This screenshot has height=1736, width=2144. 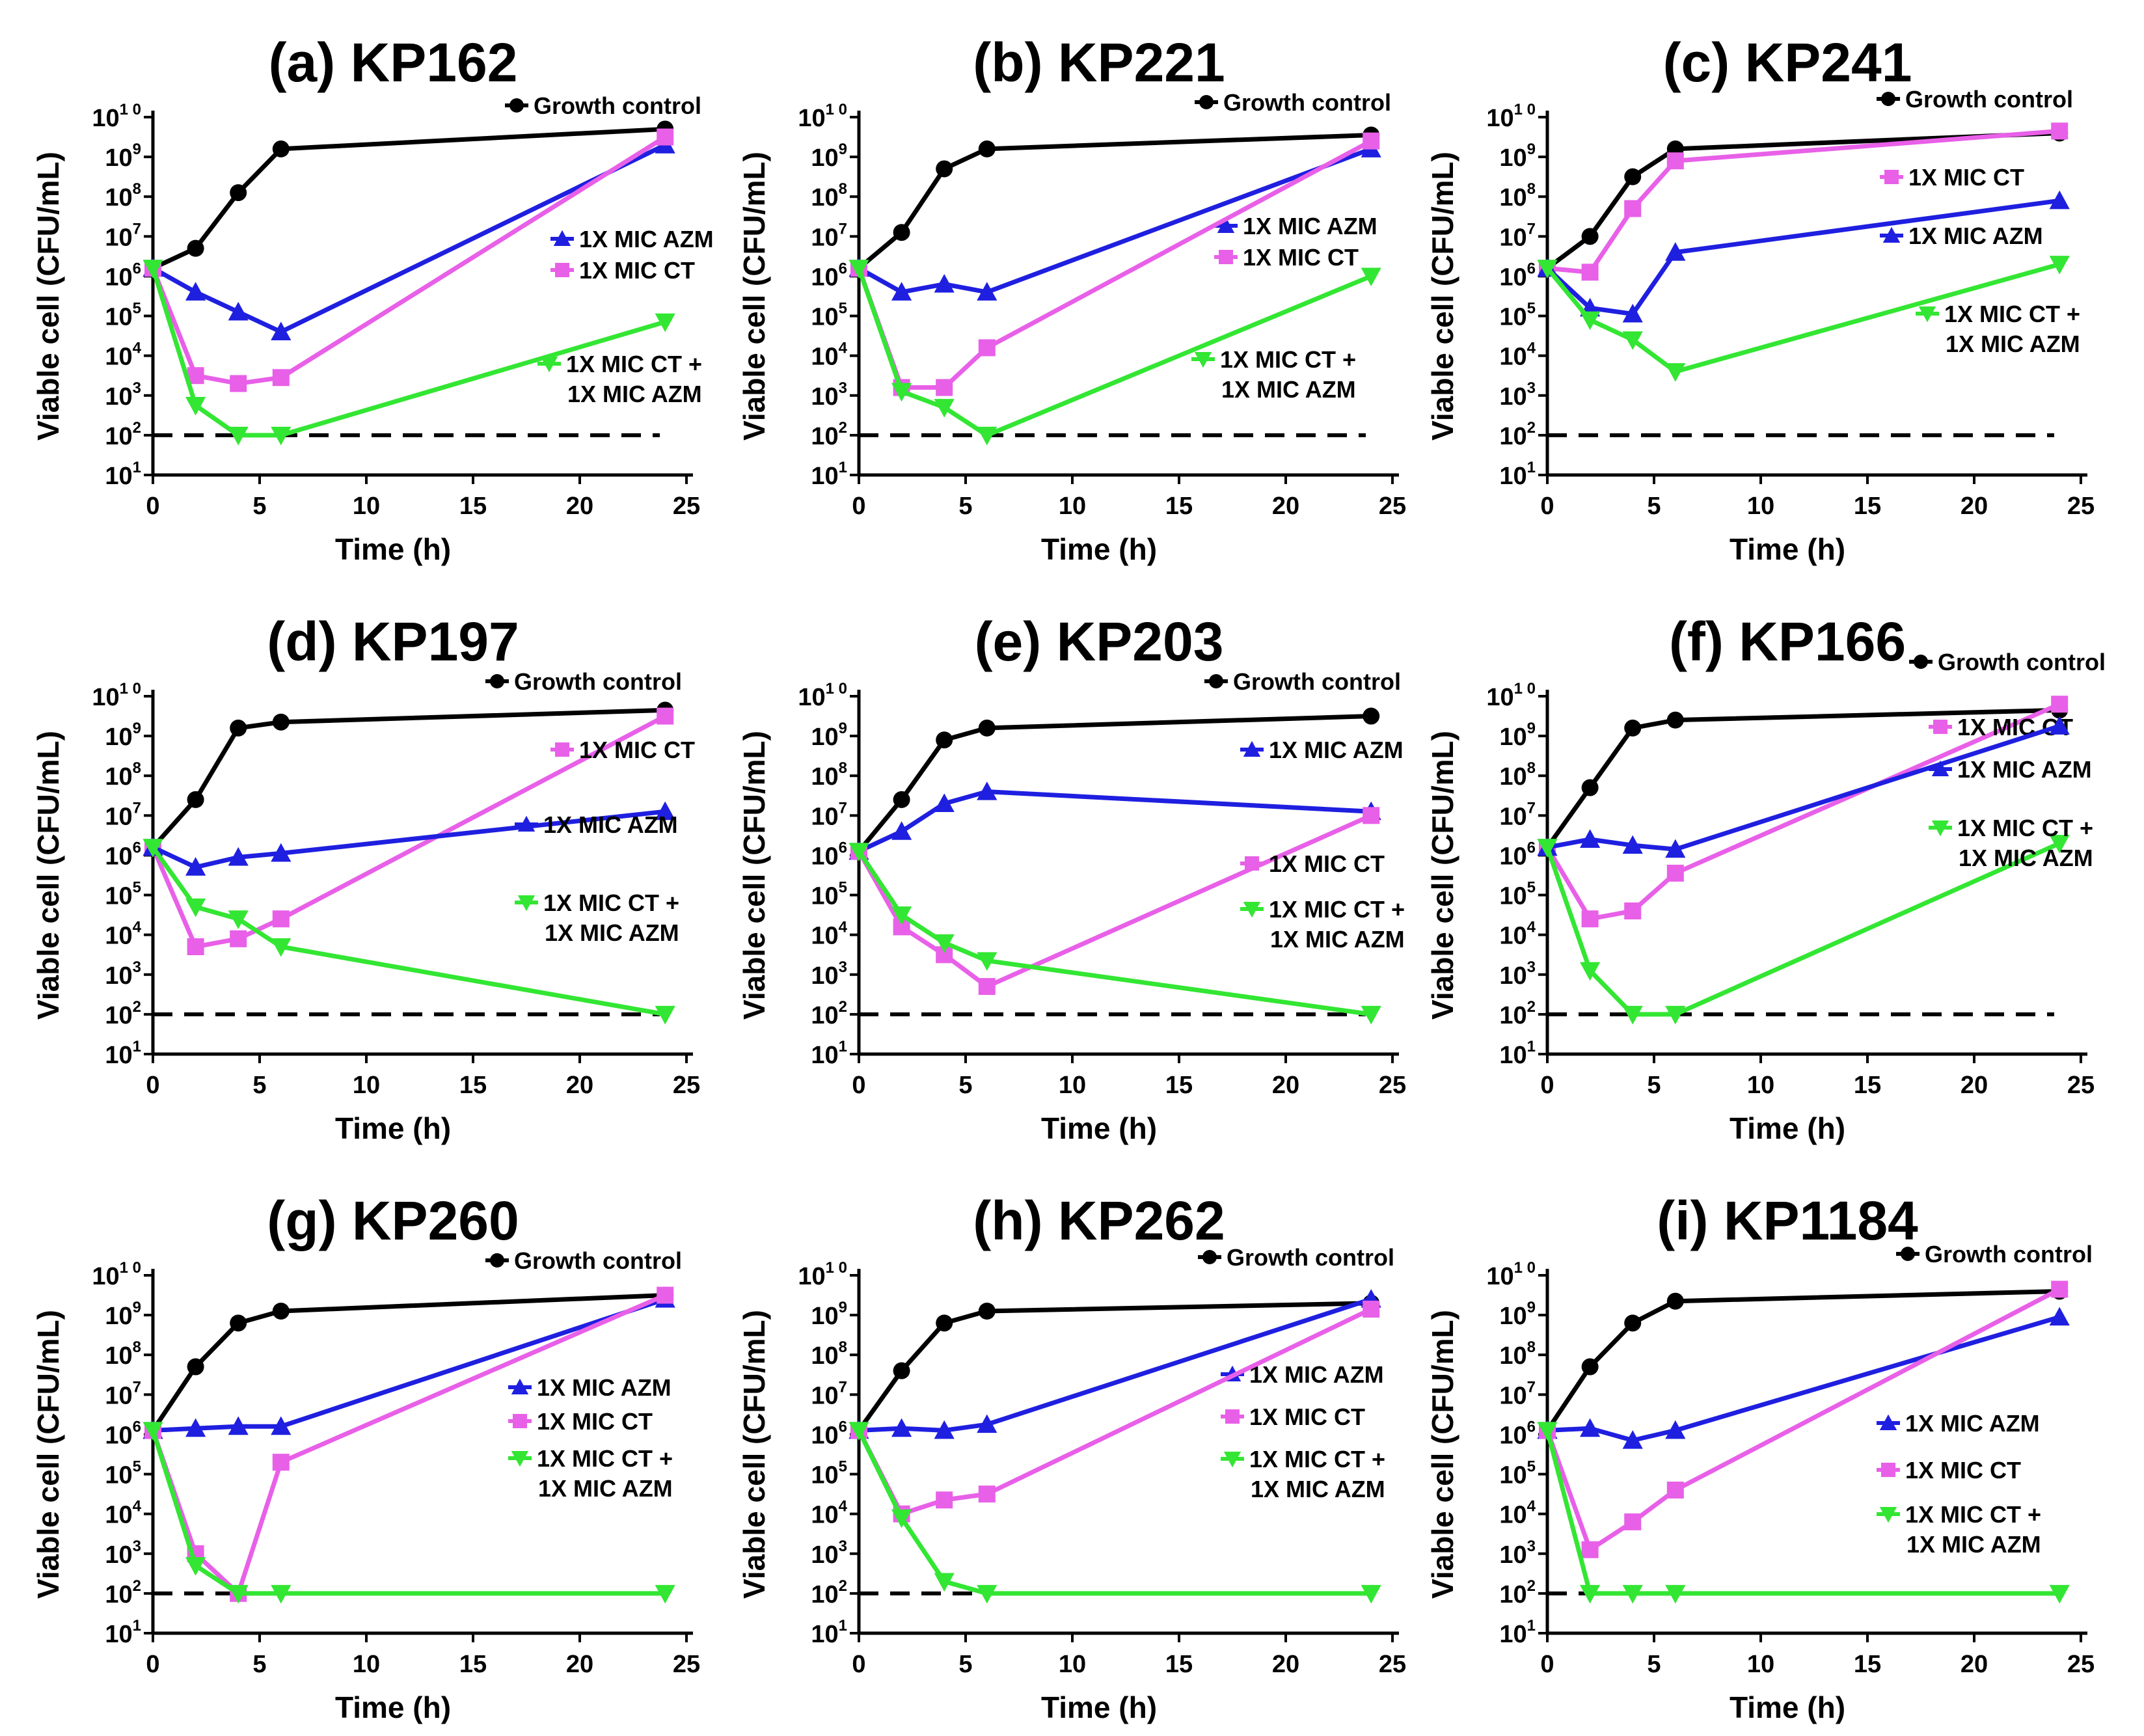 I want to click on y-tick-label: 10², so click(x=123, y=1013).